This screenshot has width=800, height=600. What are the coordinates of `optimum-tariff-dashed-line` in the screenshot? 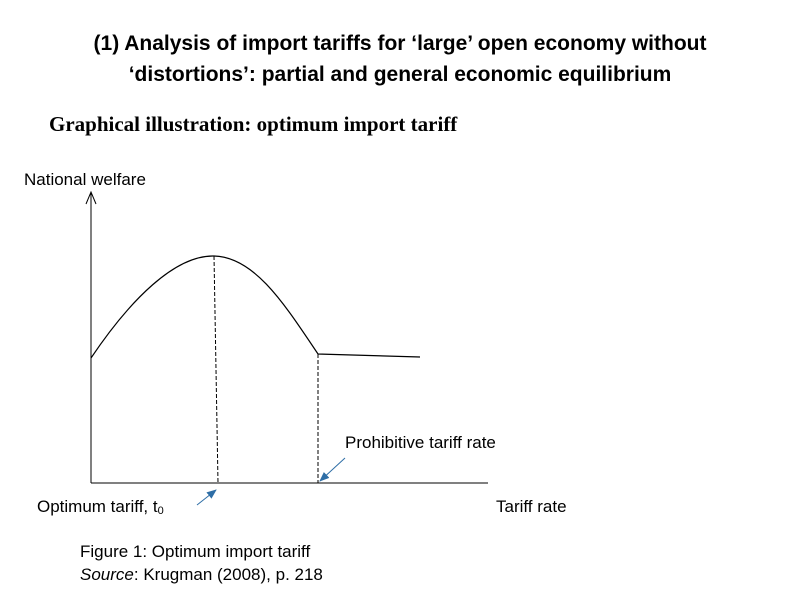 It's located at (216, 369).